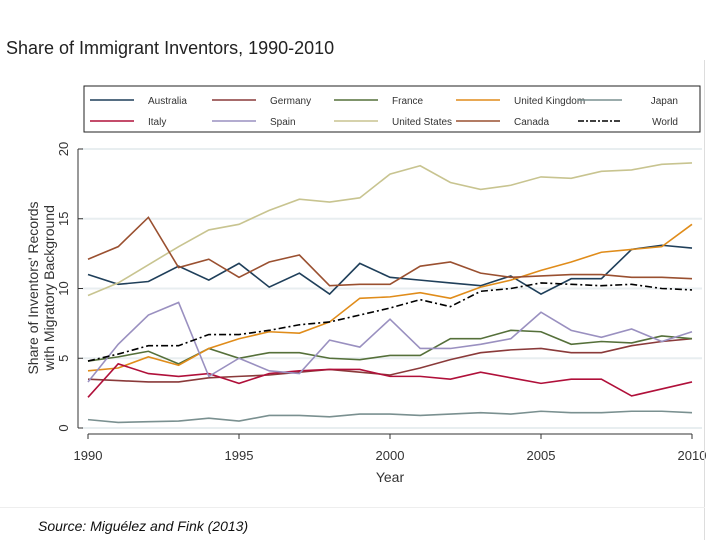 The width and height of the screenshot is (720, 540). What do you see at coordinates (390, 477) in the screenshot?
I see `x-axis-label: Year` at bounding box center [390, 477].